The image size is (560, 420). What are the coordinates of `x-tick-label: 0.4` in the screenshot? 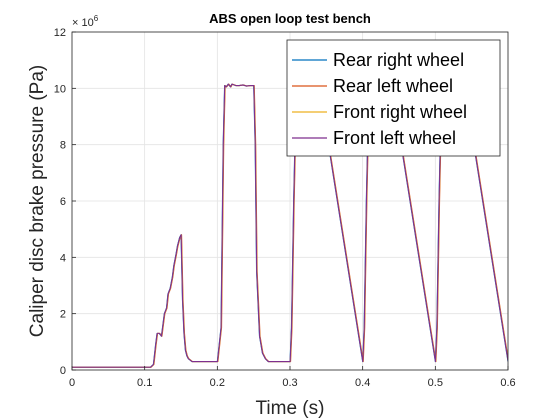 It's located at (362, 383).